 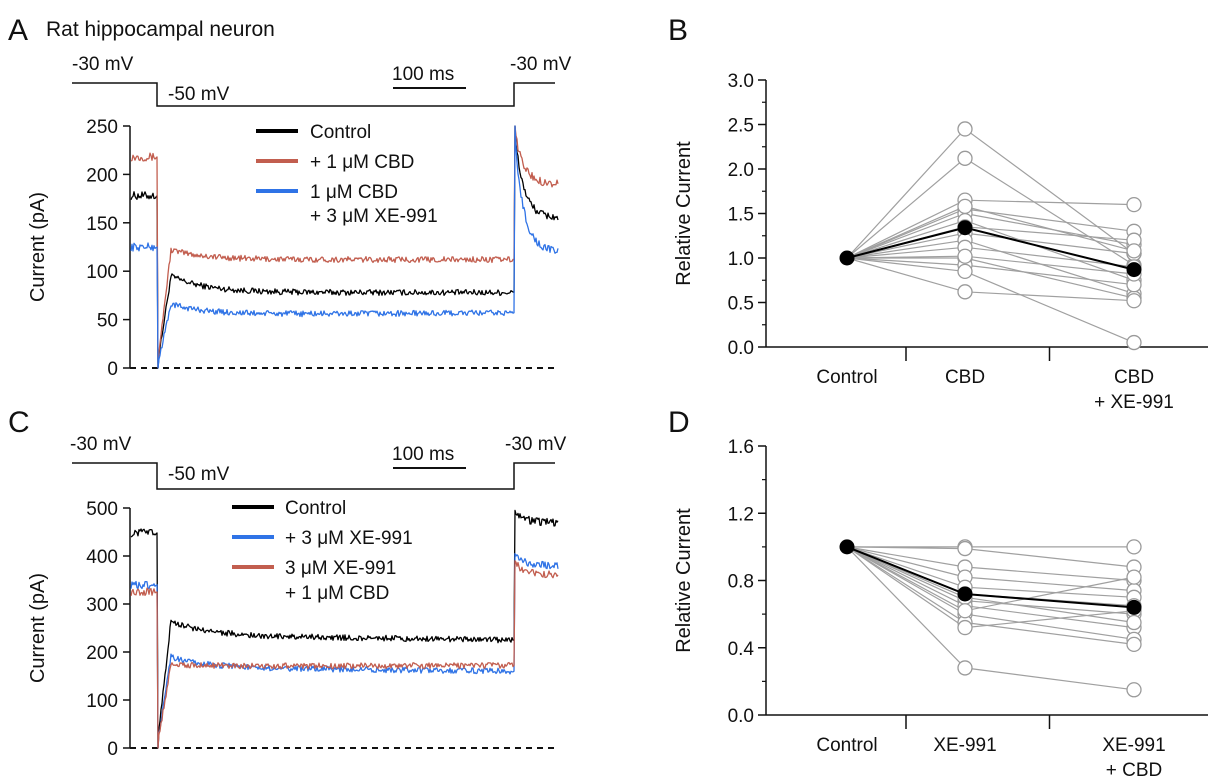 I want to click on y-tick-label-A: 100, so click(x=102, y=272).